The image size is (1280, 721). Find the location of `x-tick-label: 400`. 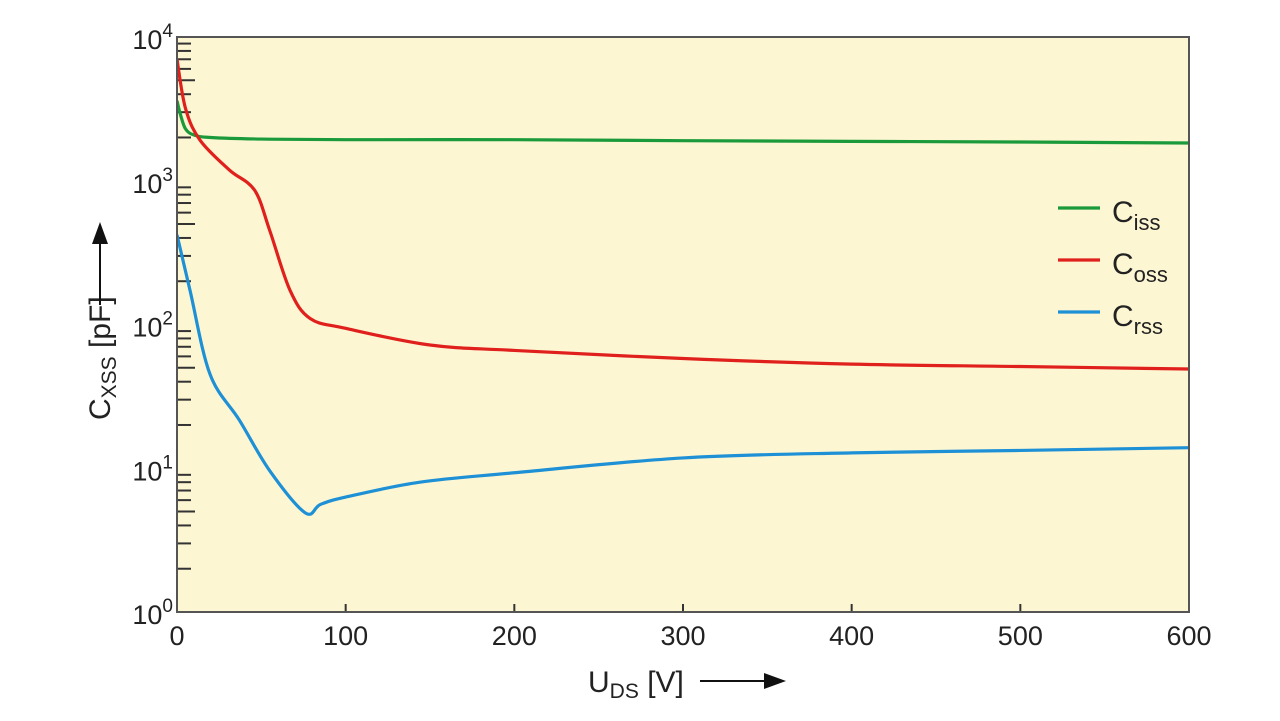

x-tick-label: 400 is located at coordinates (851, 636).